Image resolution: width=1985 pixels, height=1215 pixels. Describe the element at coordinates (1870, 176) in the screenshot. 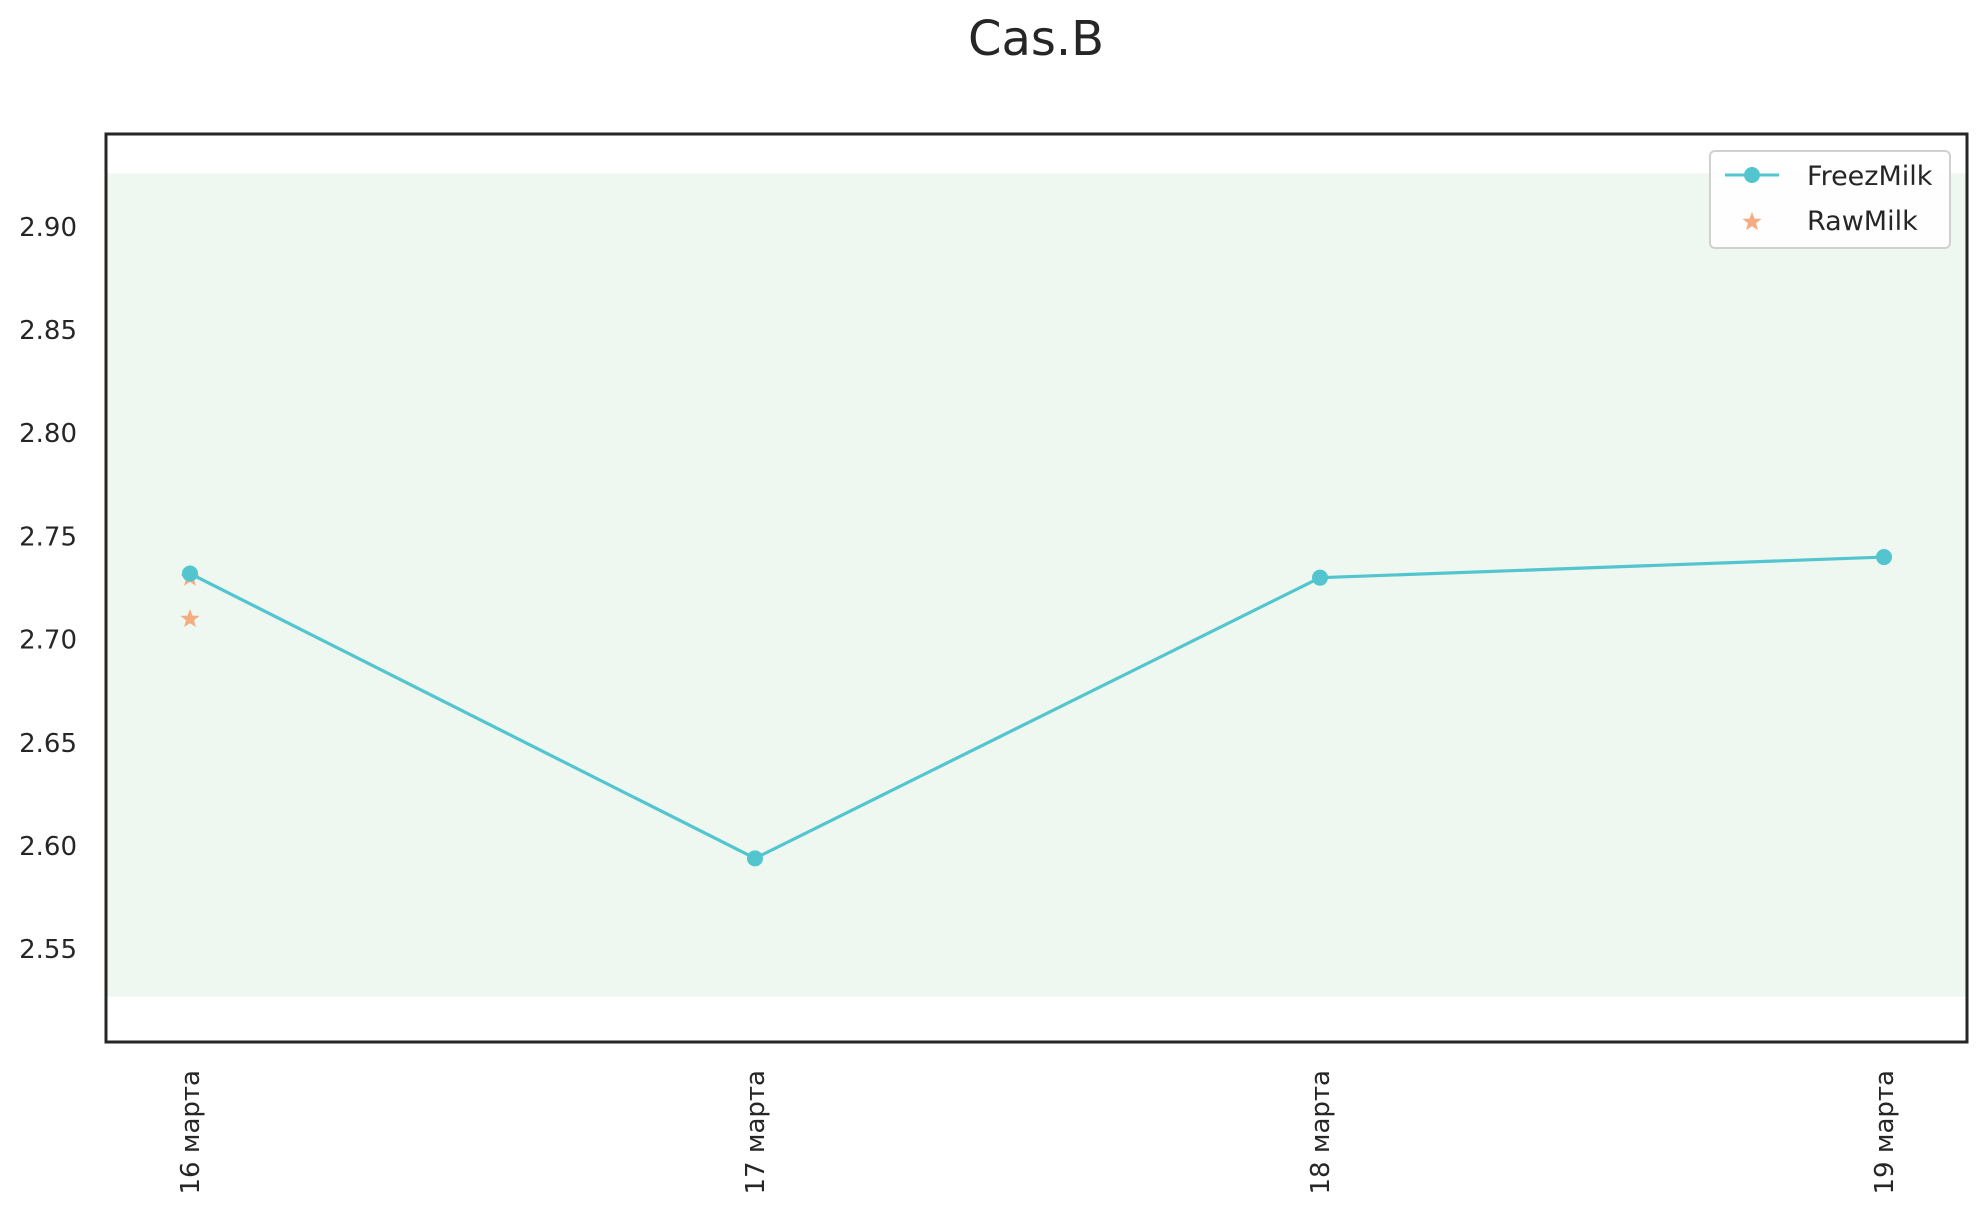

I see `legend-freezmilk-label: FreezMilk` at that location.